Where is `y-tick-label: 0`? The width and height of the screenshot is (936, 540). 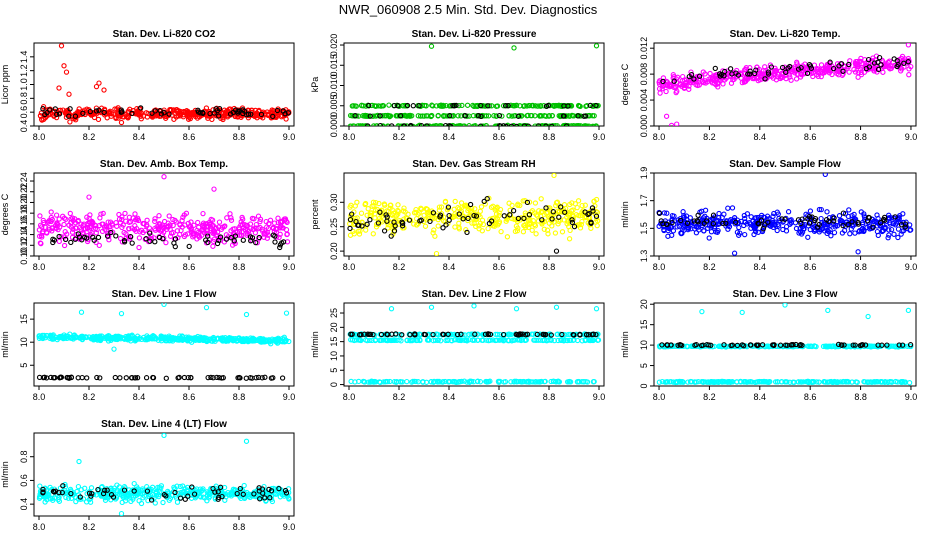
y-tick-label: 0 is located at coordinates (644, 385).